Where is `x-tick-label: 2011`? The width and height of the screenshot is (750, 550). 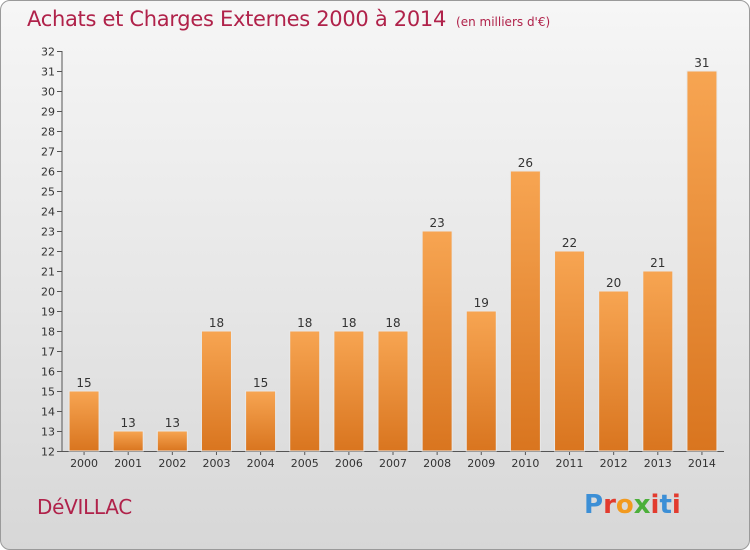 x-tick-label: 2011 is located at coordinates (570, 463).